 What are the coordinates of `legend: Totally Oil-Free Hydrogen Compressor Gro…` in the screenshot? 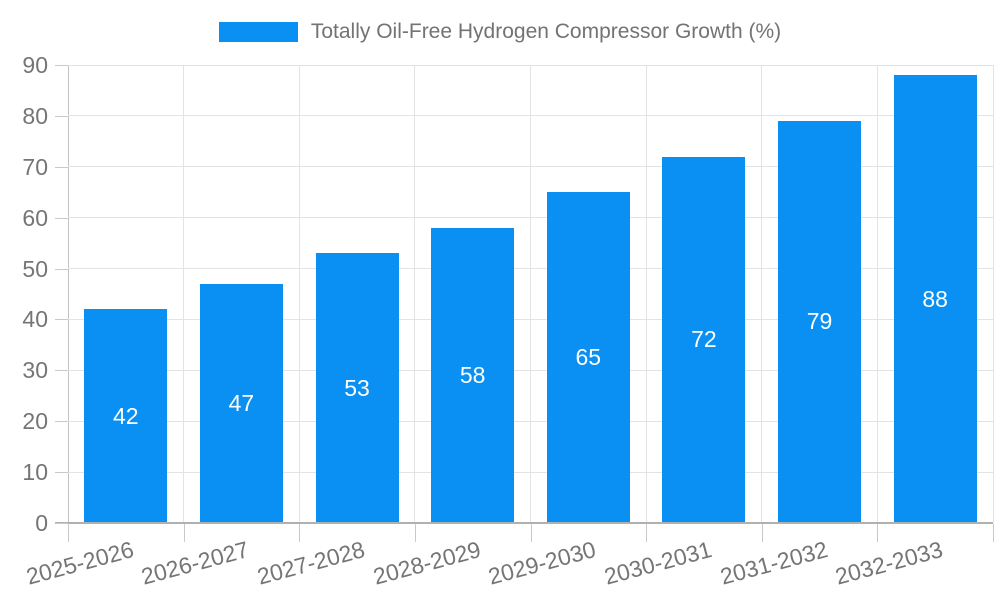 It's located at (500, 32).